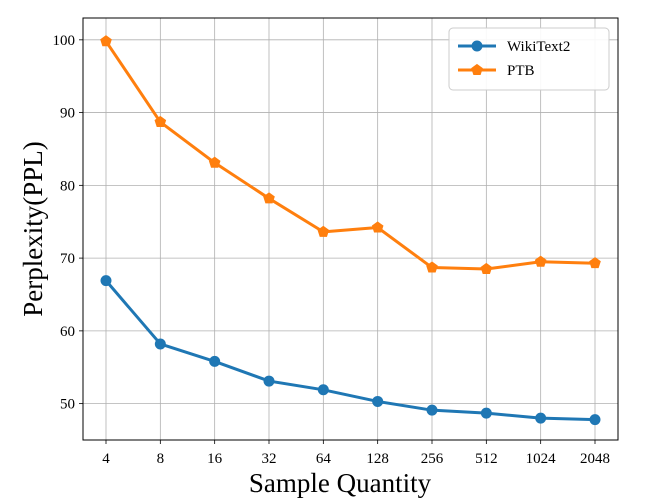  What do you see at coordinates (215, 459) in the screenshot?
I see `x-tick-label: 16` at bounding box center [215, 459].